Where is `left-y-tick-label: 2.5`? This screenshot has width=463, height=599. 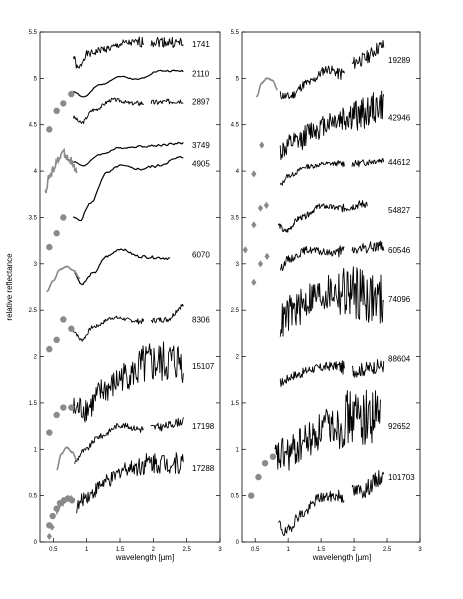 left-y-tick-label: 2.5 is located at coordinates (33, 311).